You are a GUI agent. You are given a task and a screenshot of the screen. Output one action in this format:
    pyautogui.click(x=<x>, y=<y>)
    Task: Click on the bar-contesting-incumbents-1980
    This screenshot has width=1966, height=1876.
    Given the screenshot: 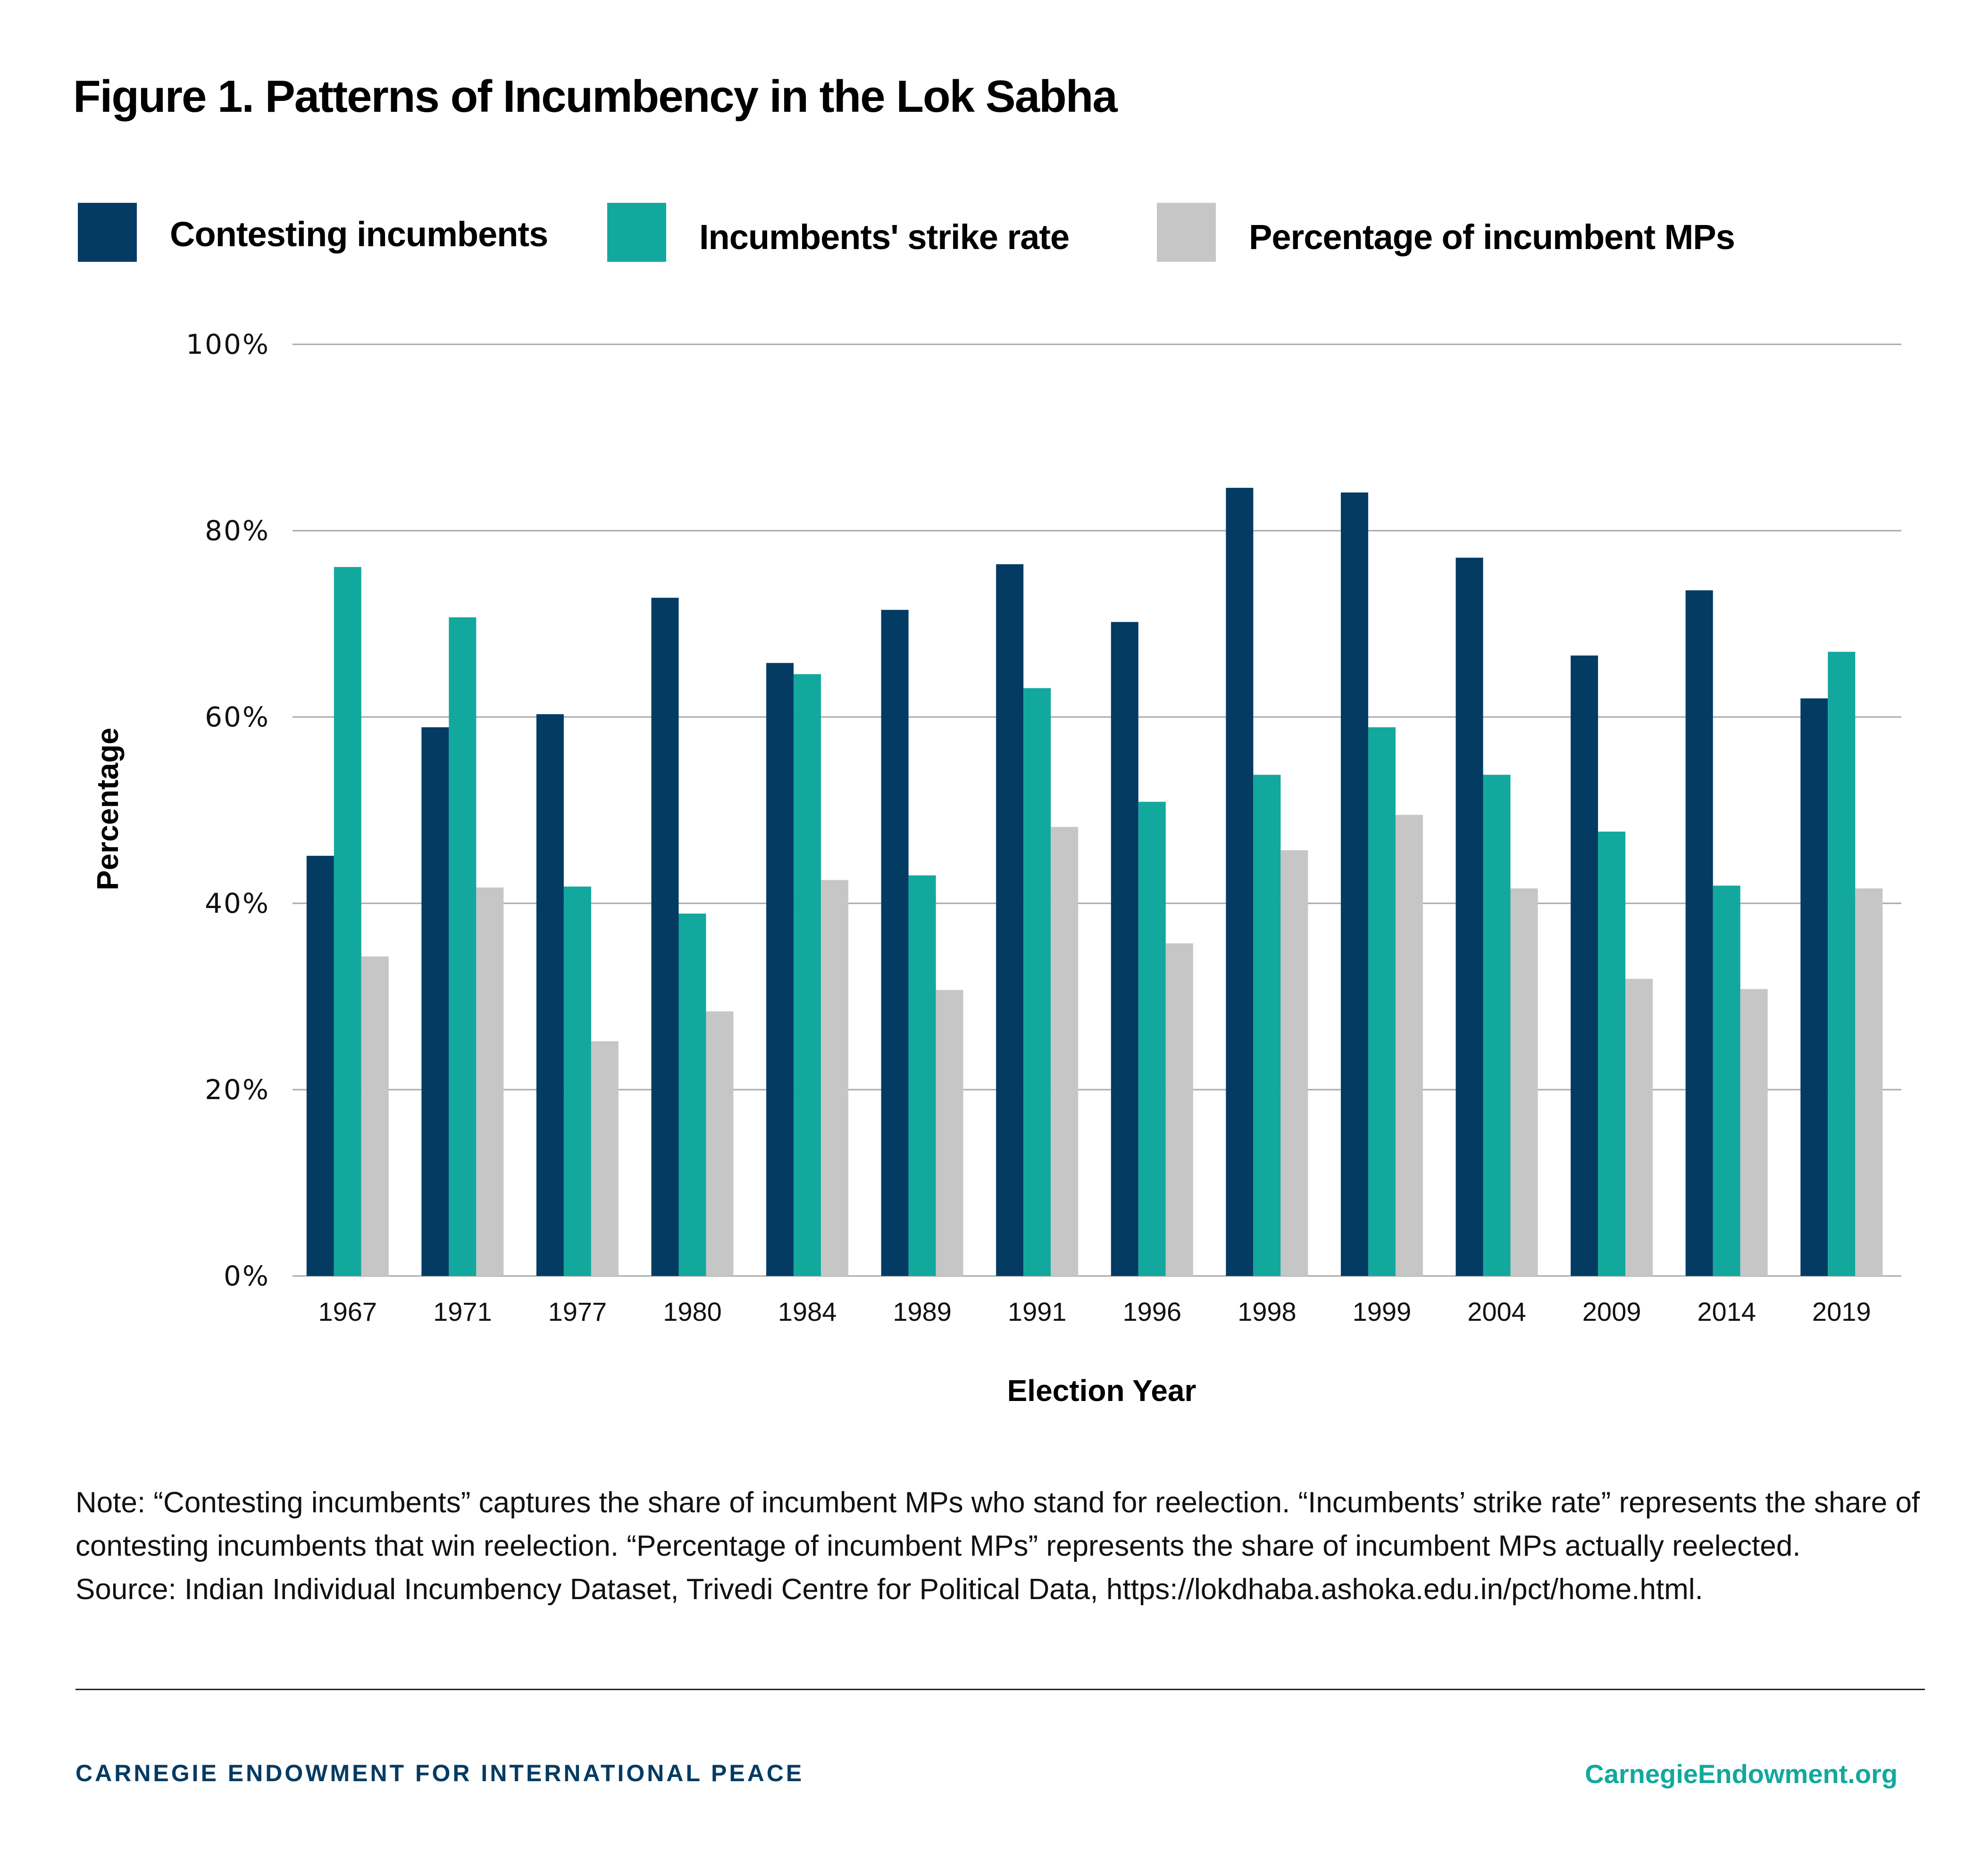 What is the action you would take?
    pyautogui.click(x=665, y=937)
    